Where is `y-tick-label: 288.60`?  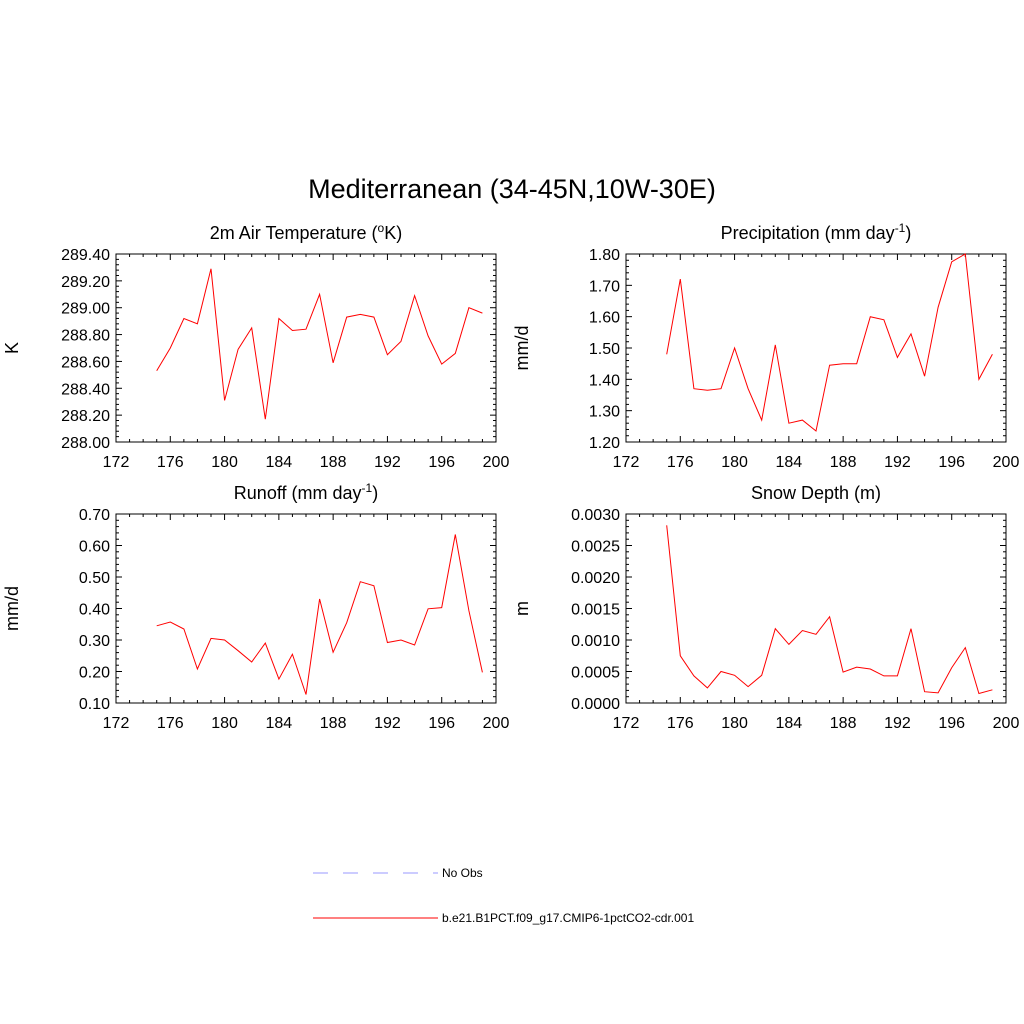
y-tick-label: 288.60 is located at coordinates (85, 362).